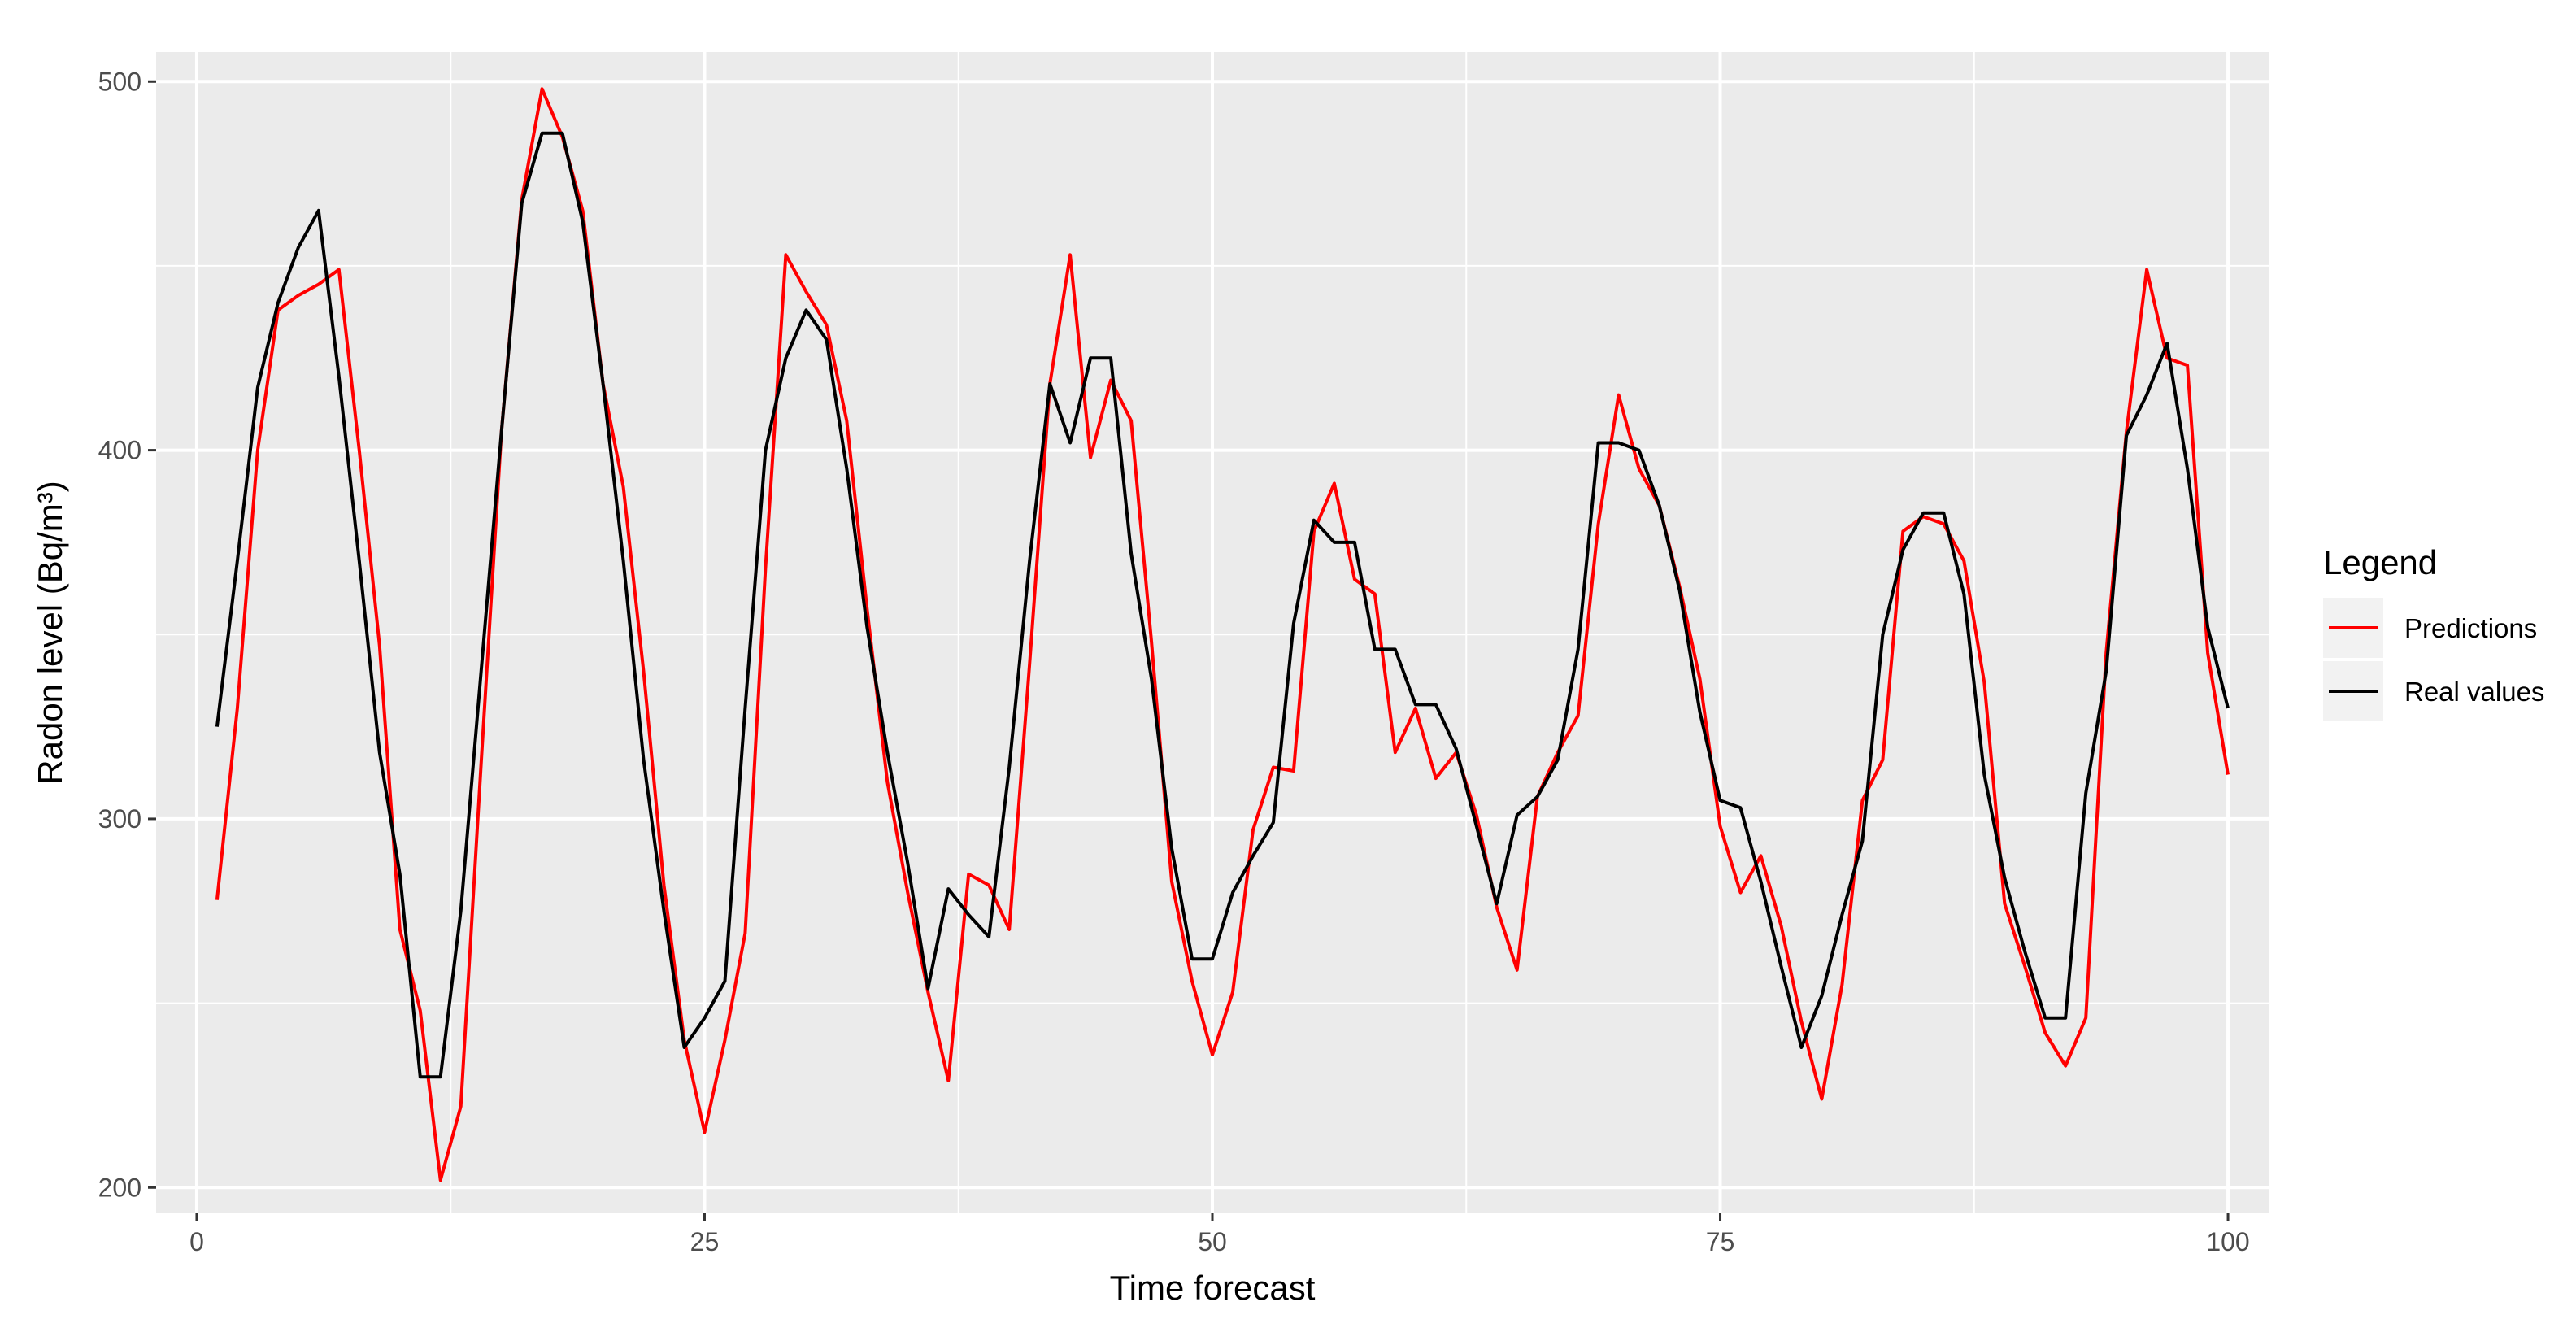 Image resolution: width=2576 pixels, height=1328 pixels. I want to click on x-axis-ticks: 0 25 50 75 100, so click(1220, 1235).